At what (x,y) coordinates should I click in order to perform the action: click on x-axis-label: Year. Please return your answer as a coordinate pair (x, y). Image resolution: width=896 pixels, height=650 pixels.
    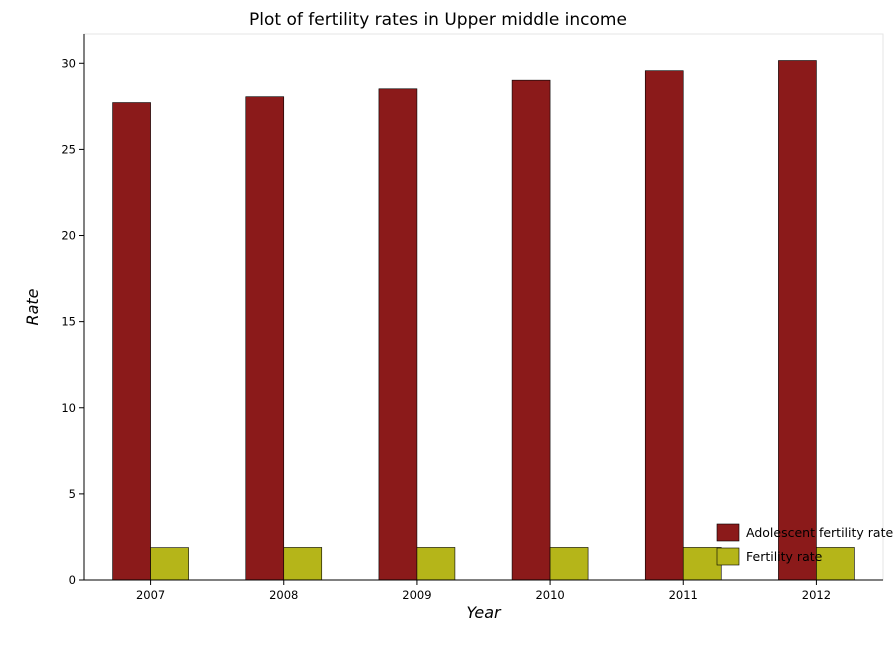
    Looking at the image, I should click on (484, 612).